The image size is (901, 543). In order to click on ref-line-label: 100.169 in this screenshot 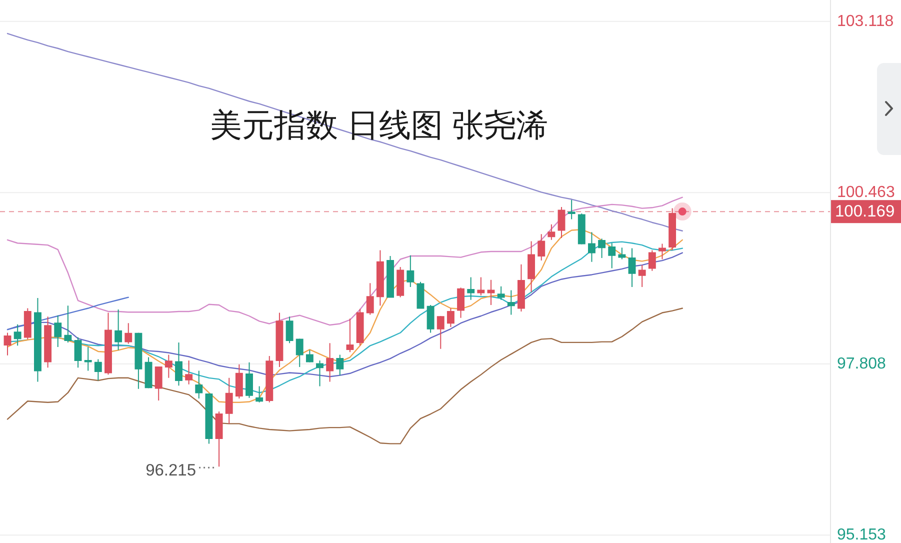, I will do `click(865, 211)`.